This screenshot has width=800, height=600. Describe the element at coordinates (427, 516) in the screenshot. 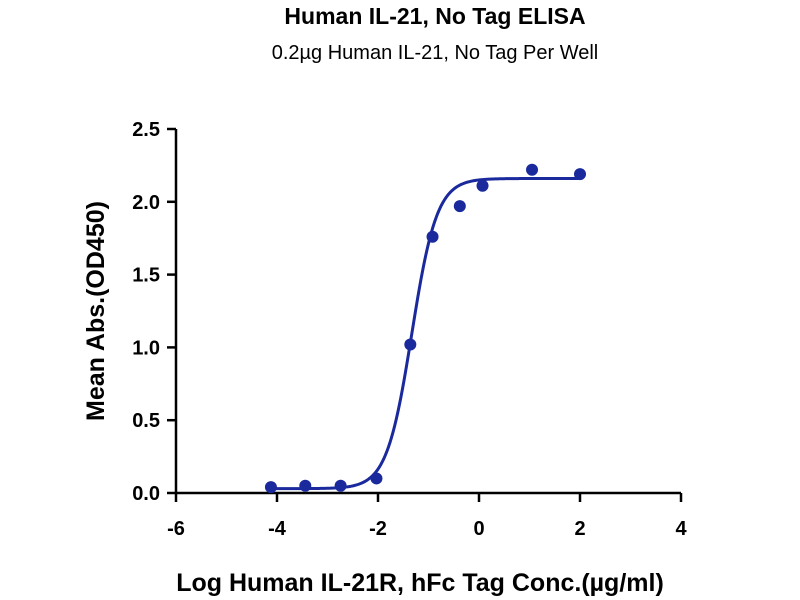

I see `x-axis-ticks: -6 -4 -2 0 2 4` at that location.